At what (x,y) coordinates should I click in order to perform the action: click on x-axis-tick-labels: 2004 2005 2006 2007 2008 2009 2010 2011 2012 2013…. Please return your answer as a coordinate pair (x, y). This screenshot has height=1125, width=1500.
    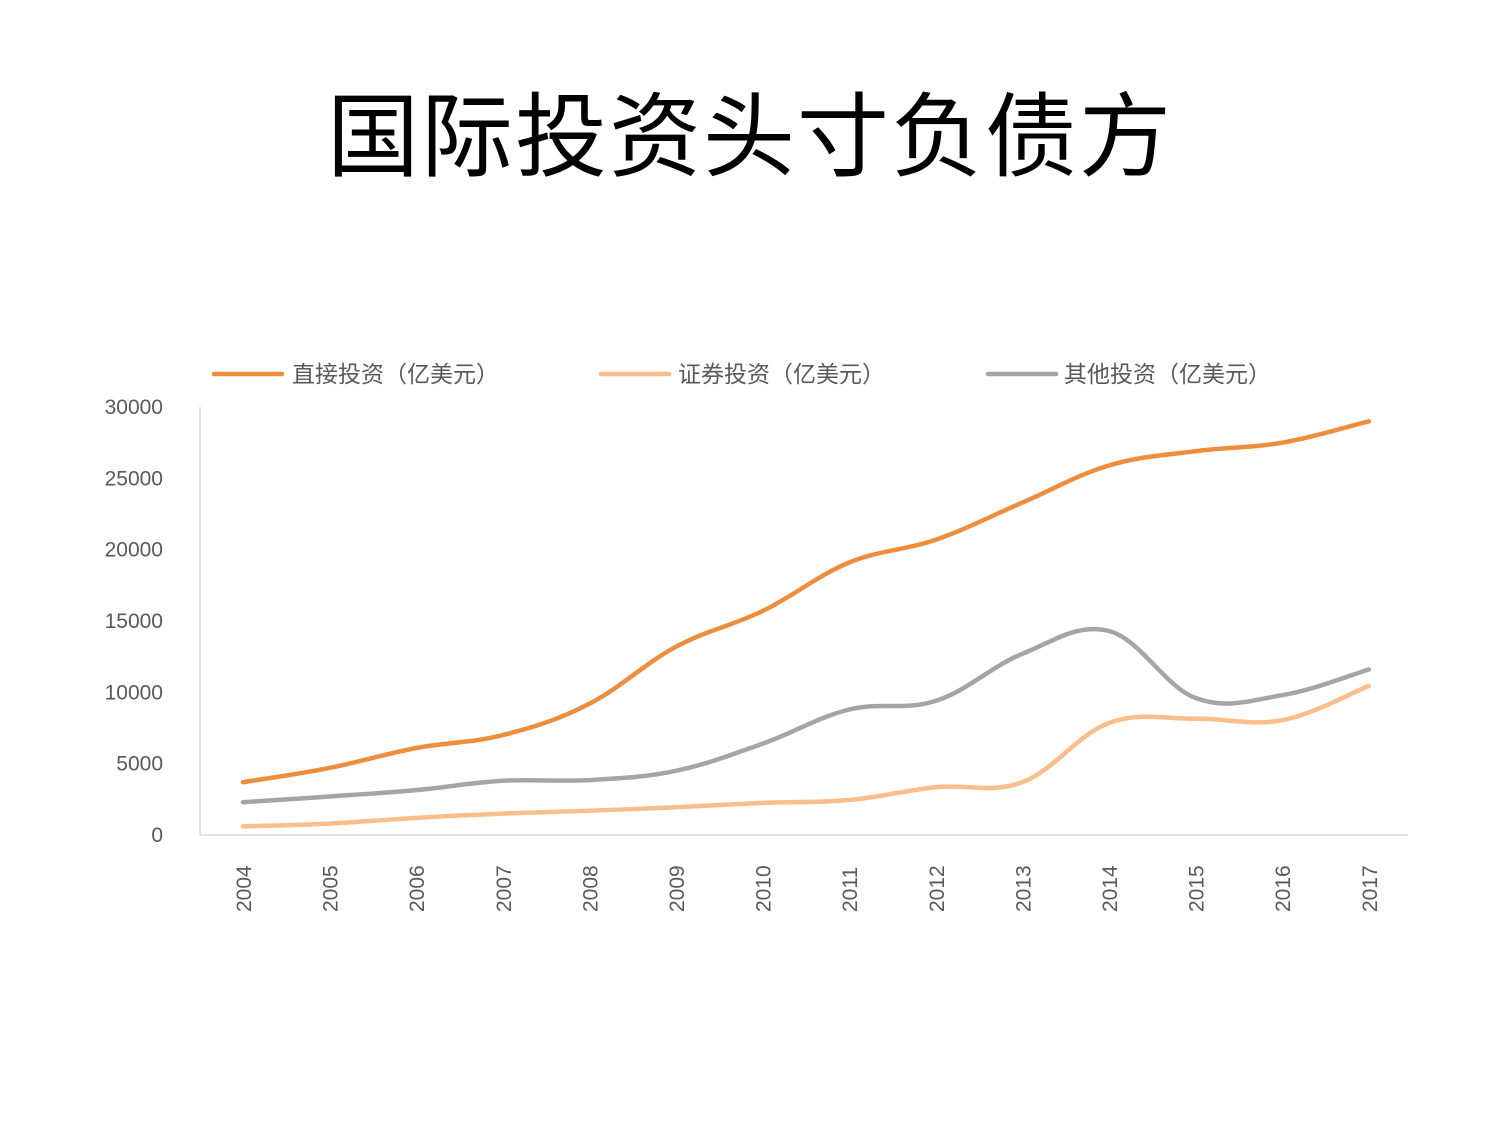
    Looking at the image, I should click on (807, 888).